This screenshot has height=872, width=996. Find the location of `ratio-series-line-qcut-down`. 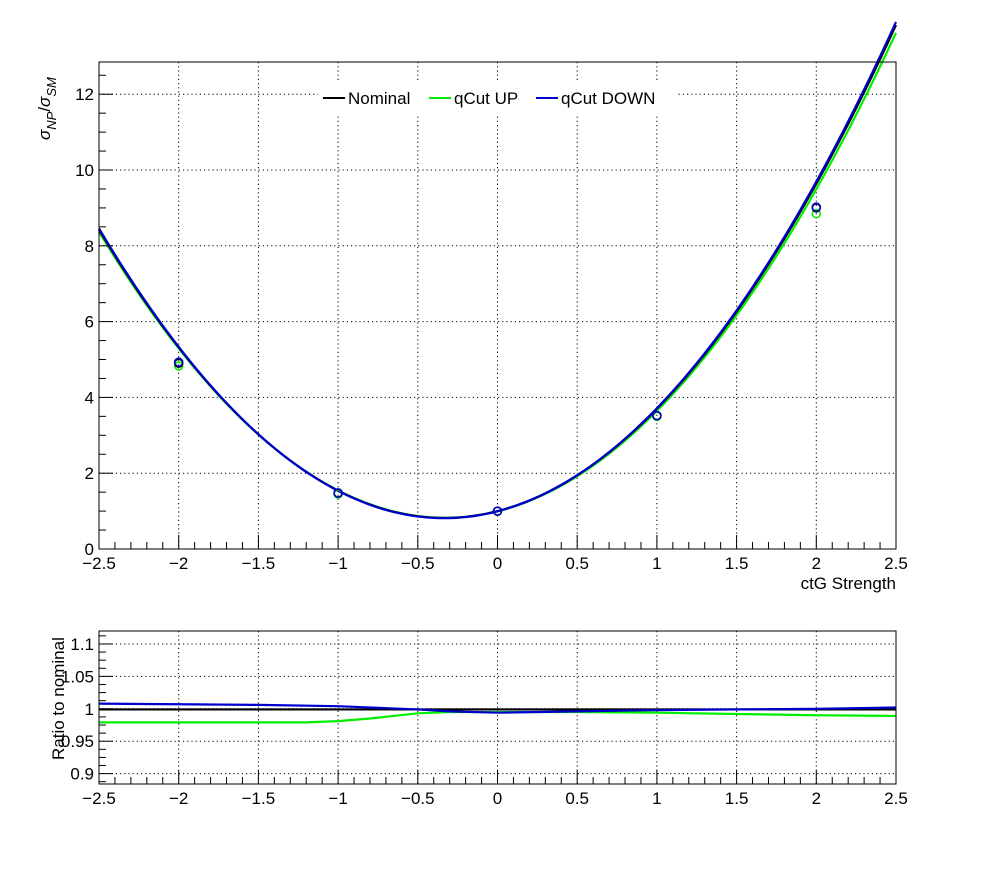

ratio-series-line-qcut-down is located at coordinates (497, 708).